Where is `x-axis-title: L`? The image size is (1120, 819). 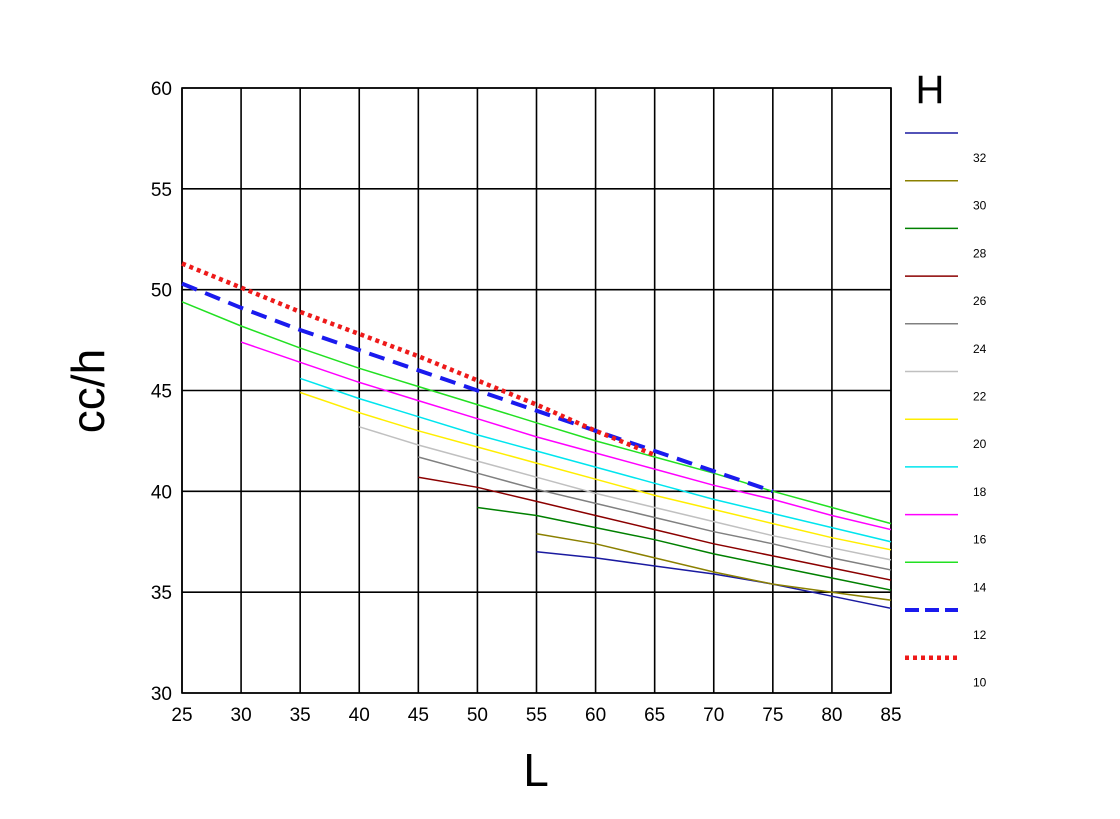 x-axis-title: L is located at coordinates (536, 770).